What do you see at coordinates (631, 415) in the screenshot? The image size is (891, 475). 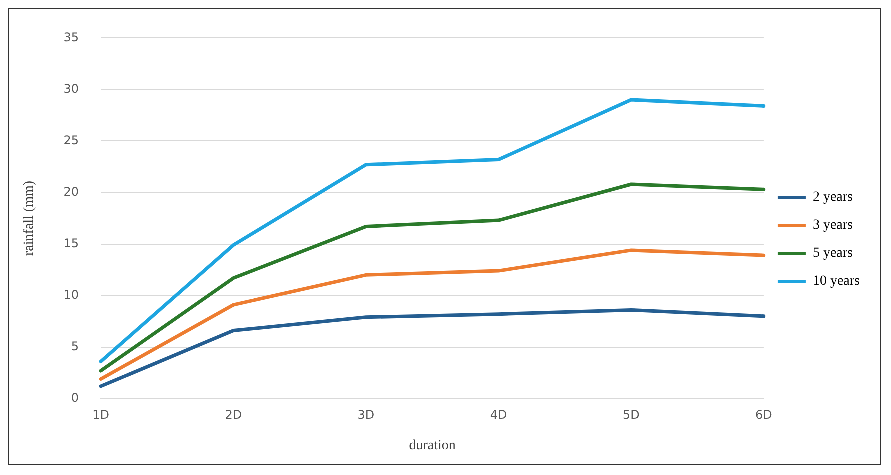 I see `x-tick-label: 5D` at bounding box center [631, 415].